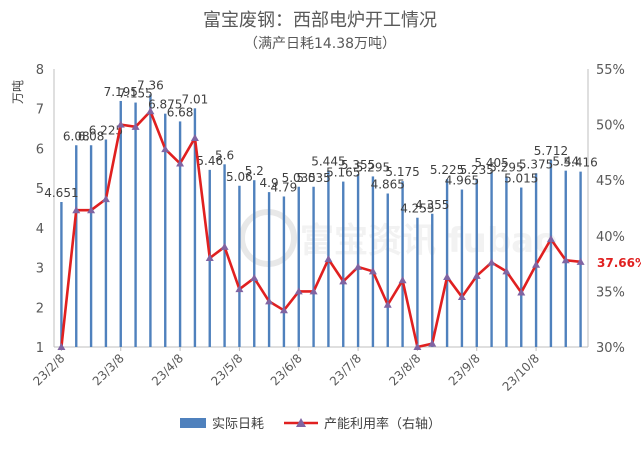 The height and width of the screenshot is (450, 641). What do you see at coordinates (108, 369) in the screenshot?
I see `x-tick-label: 23/3/8` at bounding box center [108, 369].